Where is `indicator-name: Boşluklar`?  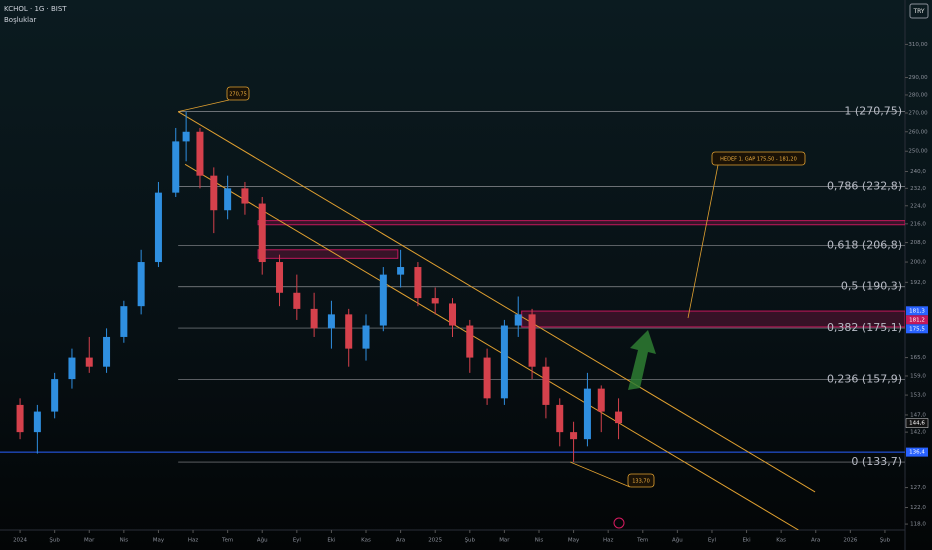 indicator-name: Boşluklar is located at coordinates (20, 20).